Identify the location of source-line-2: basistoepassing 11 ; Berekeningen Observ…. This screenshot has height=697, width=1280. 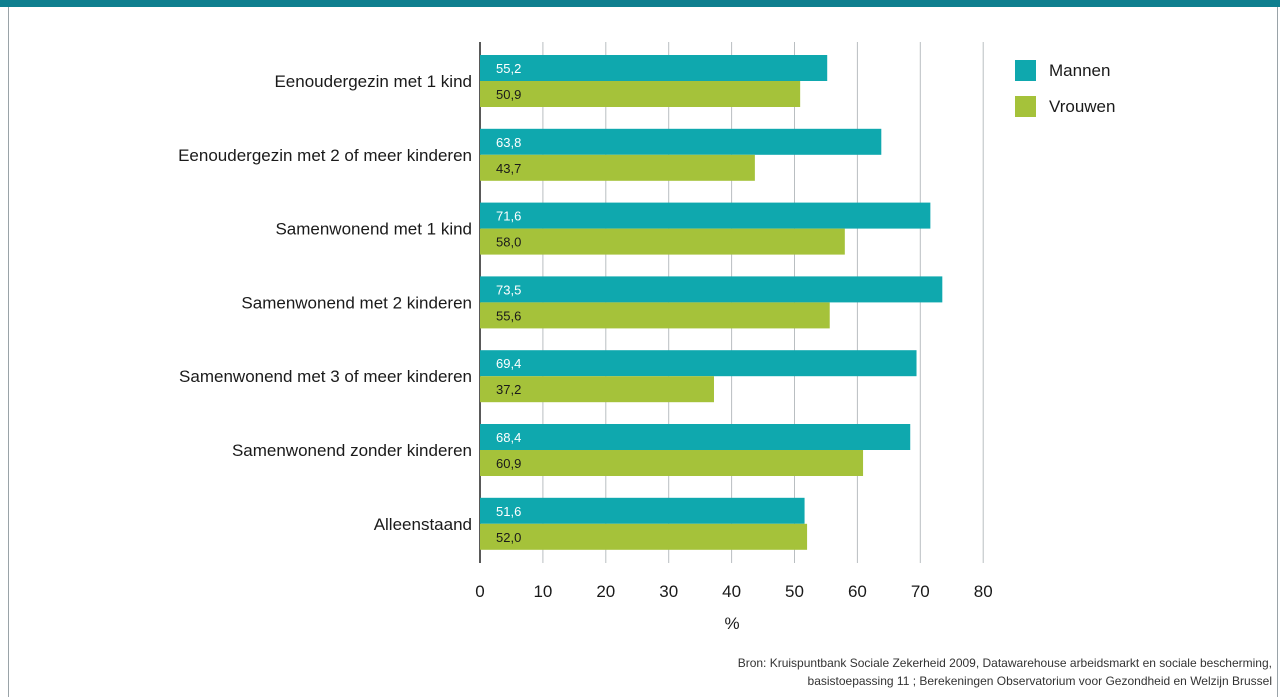
(1039, 681).